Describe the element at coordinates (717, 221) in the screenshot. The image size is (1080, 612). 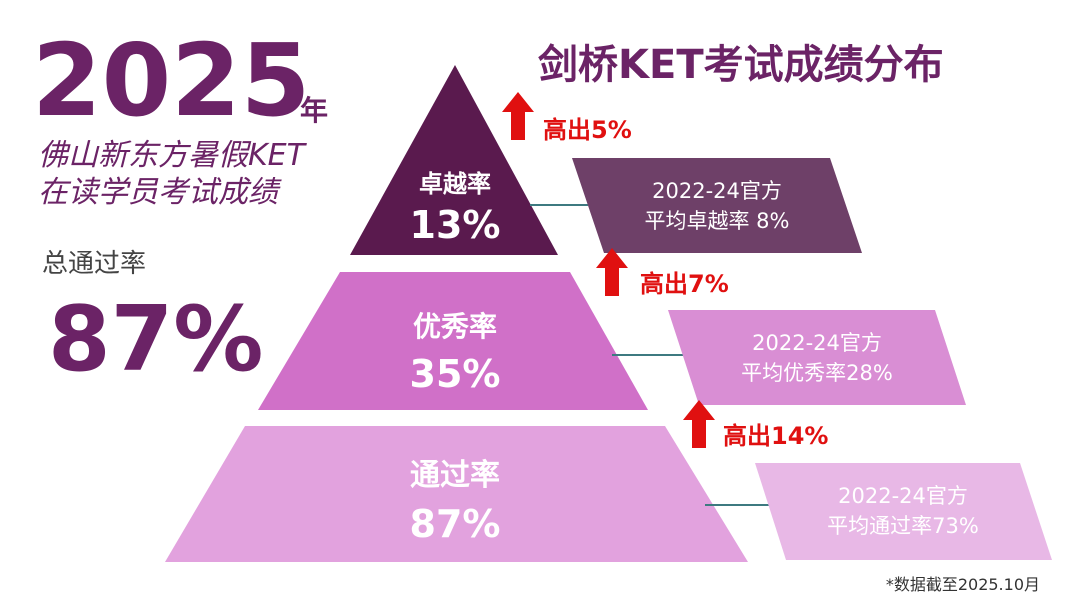
I see `official-line: 平均卓越率 8%` at that location.